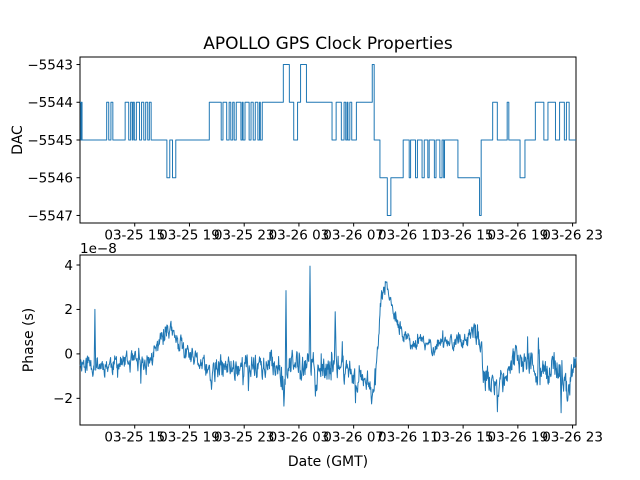 The width and height of the screenshot is (640, 480). What do you see at coordinates (328, 462) in the screenshot?
I see `x-axis-label: Date (GMT)` at bounding box center [328, 462].